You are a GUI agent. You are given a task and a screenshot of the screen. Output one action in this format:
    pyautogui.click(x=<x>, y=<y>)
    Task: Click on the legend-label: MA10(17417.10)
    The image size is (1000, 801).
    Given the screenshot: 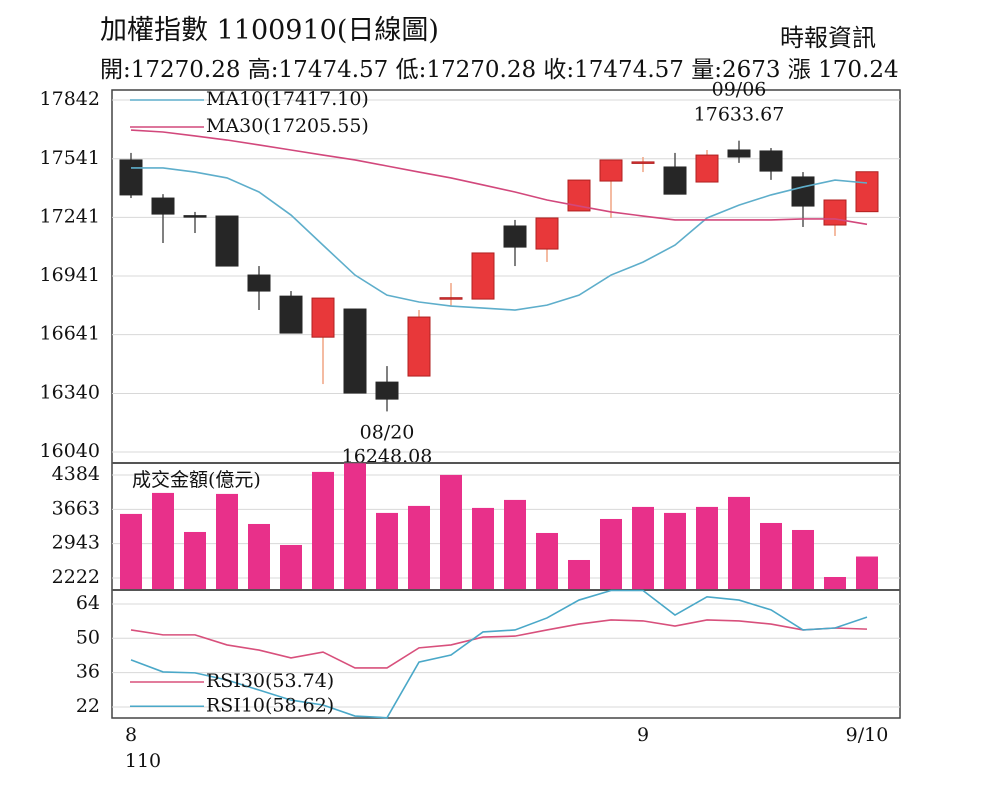 What is the action you would take?
    pyautogui.click(x=287, y=99)
    